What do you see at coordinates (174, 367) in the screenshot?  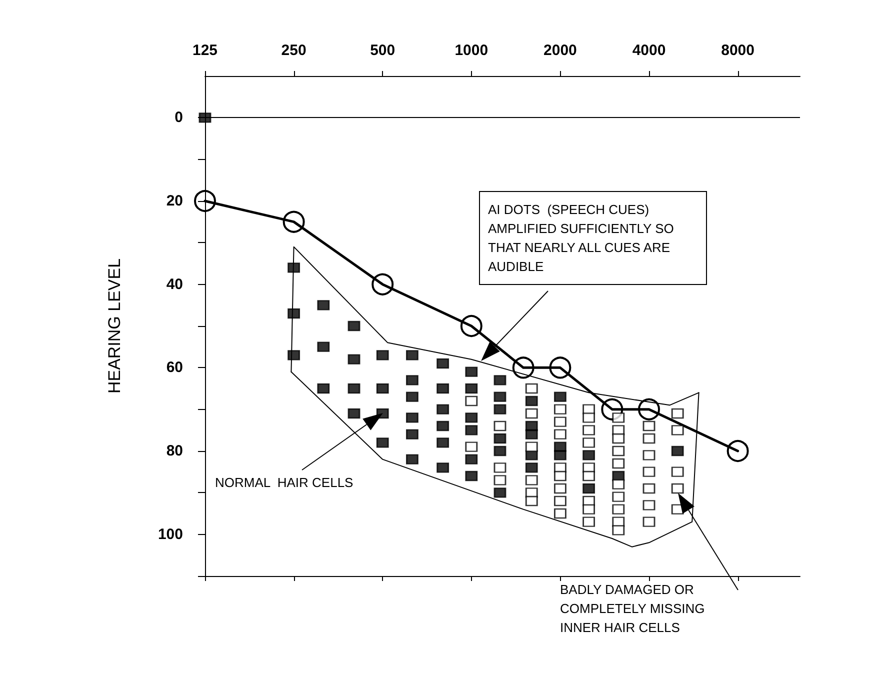 I see `y-tick-label: 60` at bounding box center [174, 367].